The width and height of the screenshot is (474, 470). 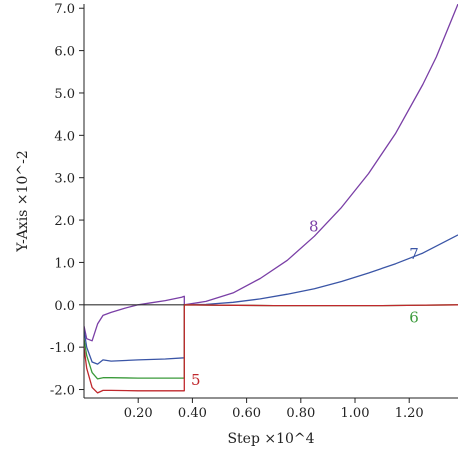 What do you see at coordinates (270, 439) in the screenshot?
I see `x-axis-title: Step ×10^4` at bounding box center [270, 439].